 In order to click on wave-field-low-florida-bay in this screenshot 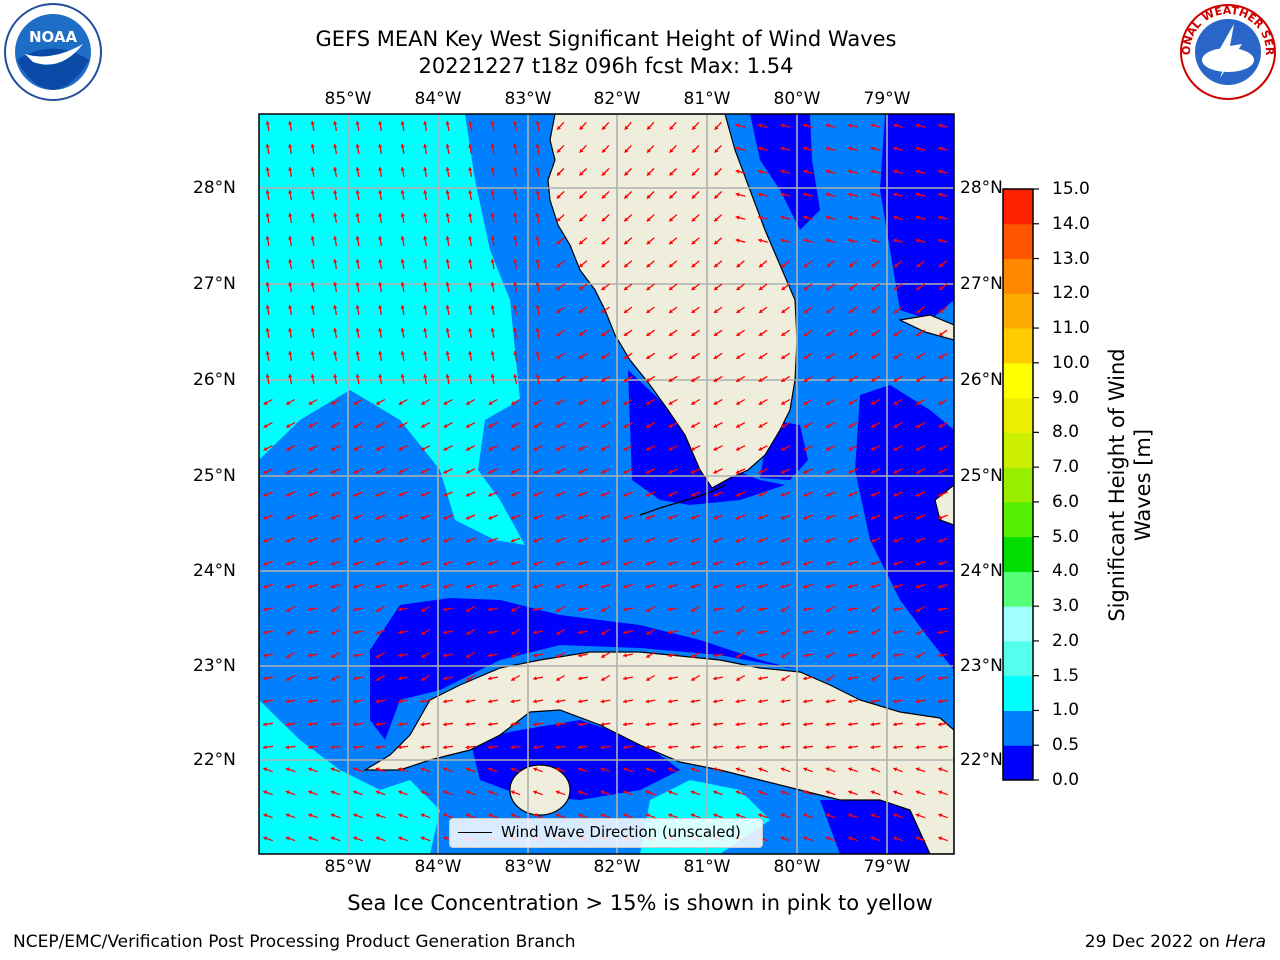, I will do `click(706, 437)`.